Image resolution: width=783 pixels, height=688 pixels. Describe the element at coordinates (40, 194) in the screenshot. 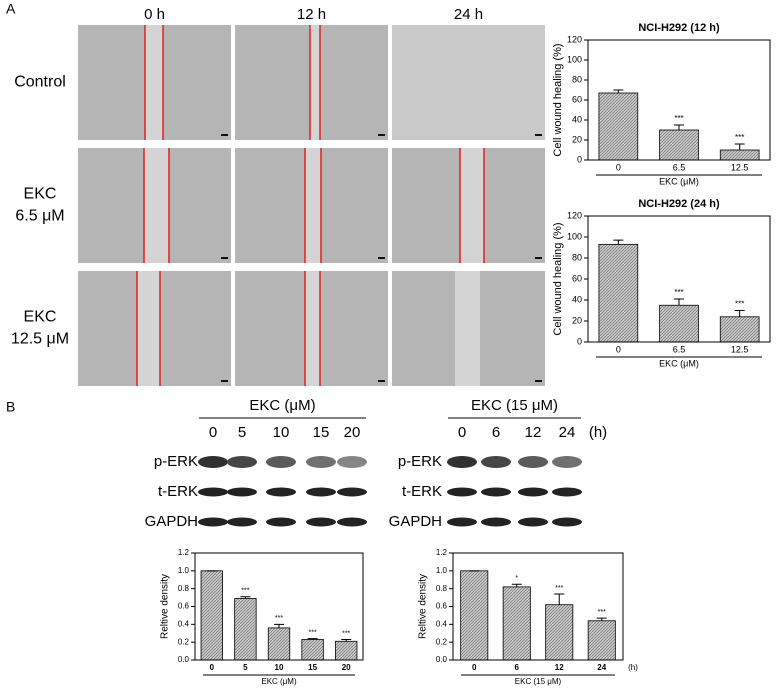

I see `row-label: EKC` at that location.